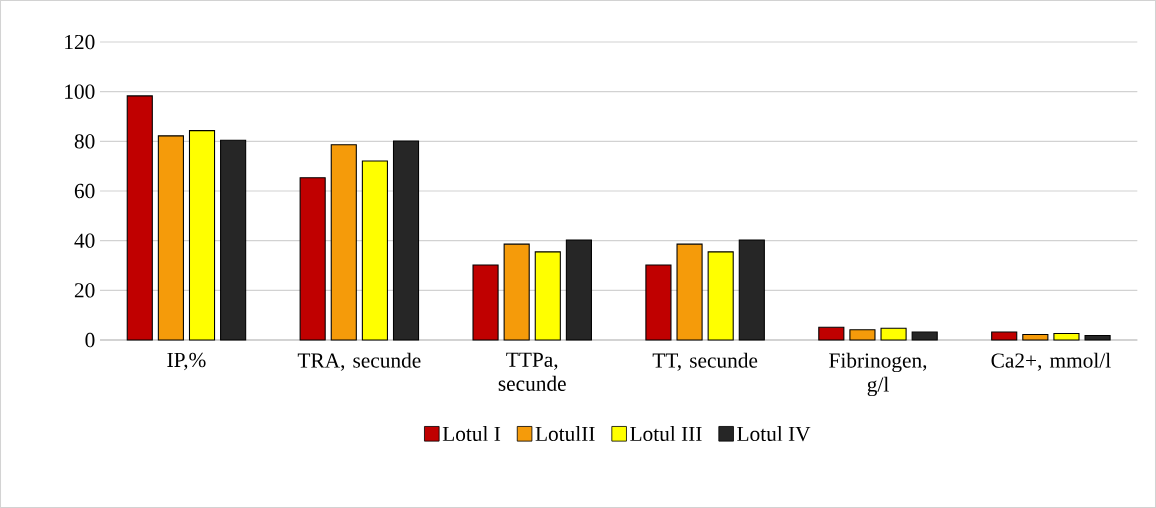  I want to click on y-tick-label: 40, so click(84, 240).